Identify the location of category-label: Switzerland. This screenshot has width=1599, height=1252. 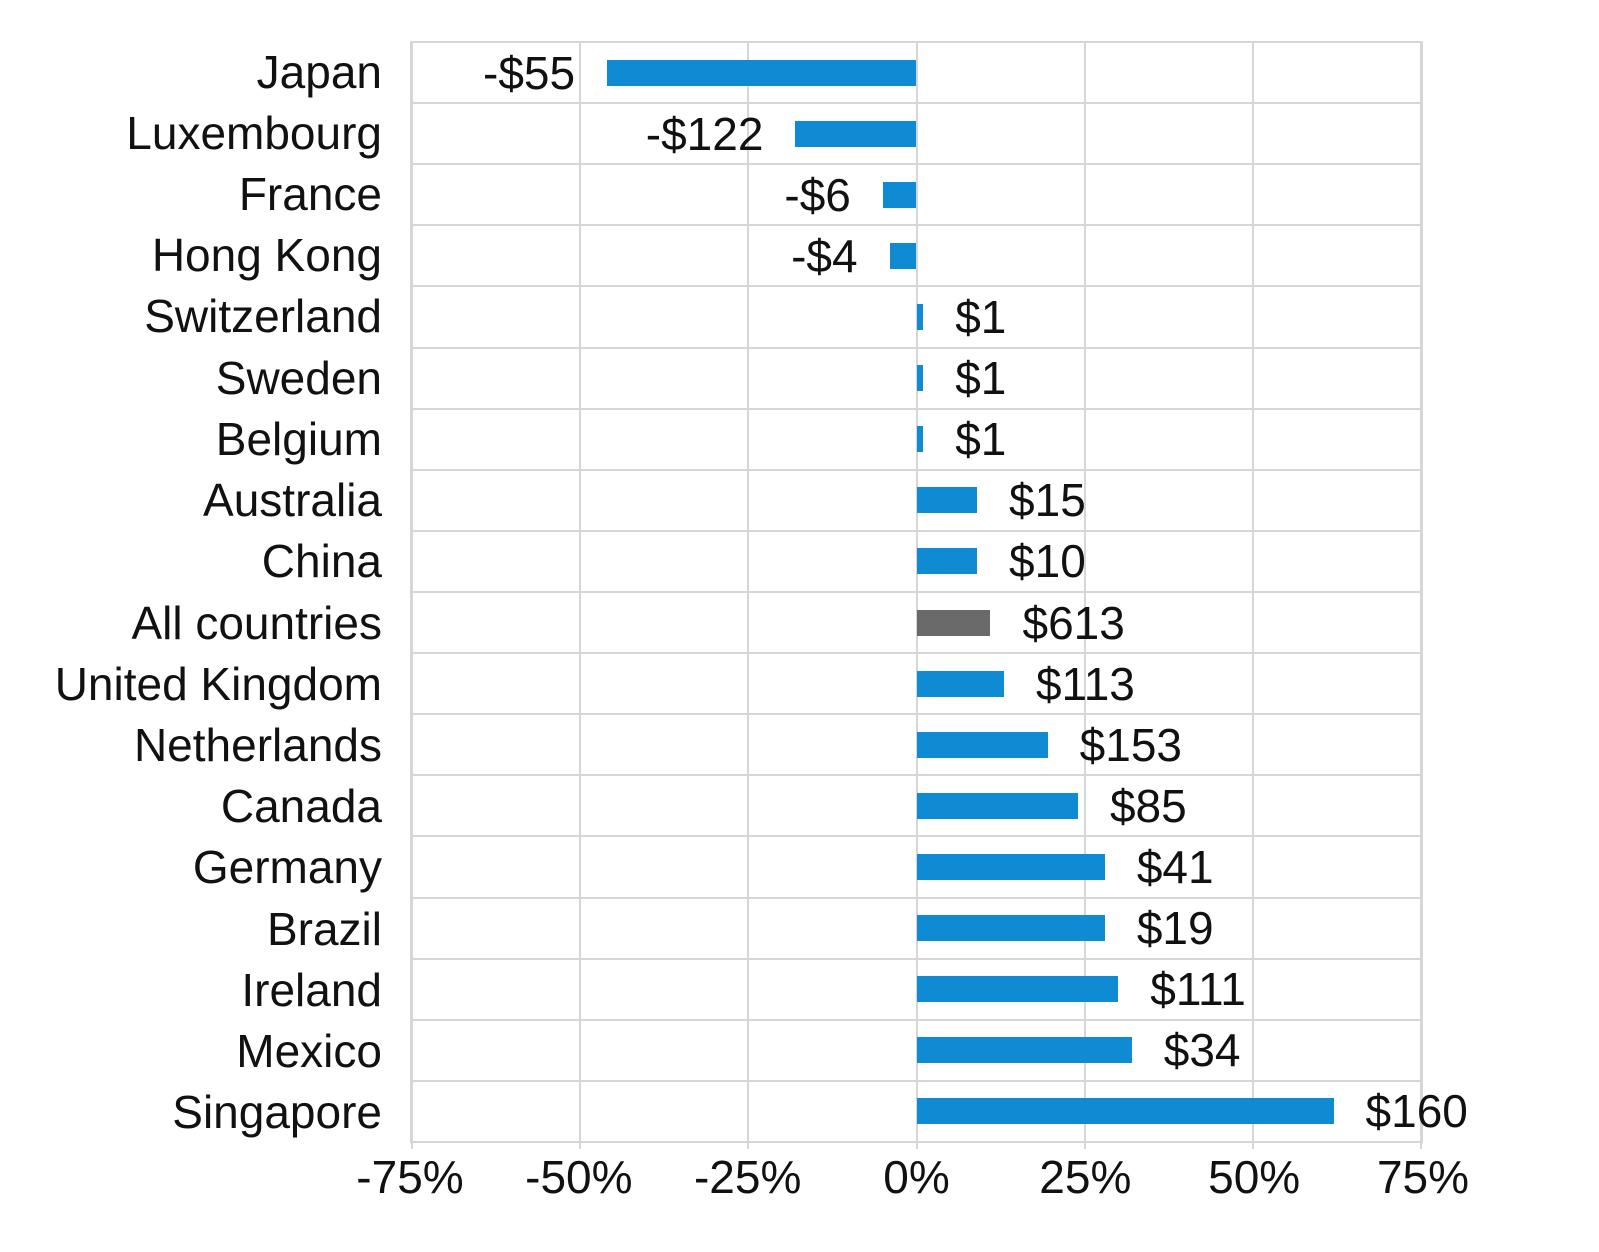
(263, 316).